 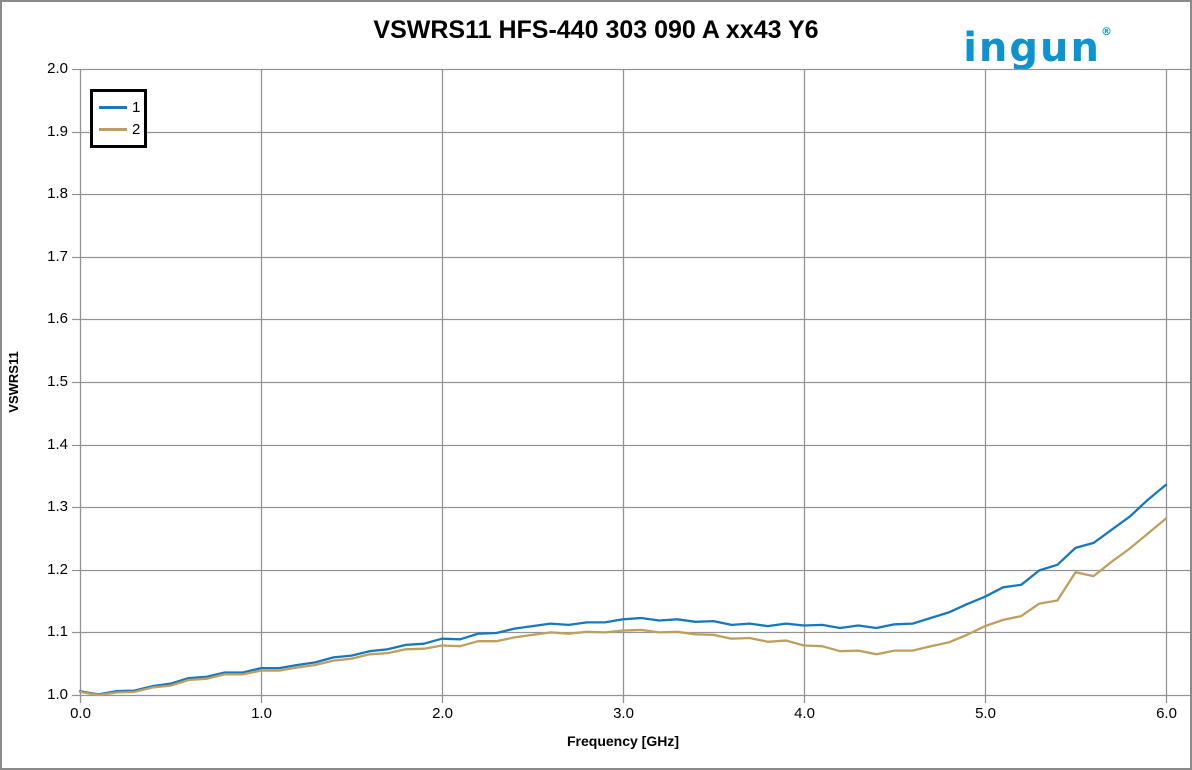 What do you see at coordinates (57, 694) in the screenshot?
I see `y-tick-label: 1.0` at bounding box center [57, 694].